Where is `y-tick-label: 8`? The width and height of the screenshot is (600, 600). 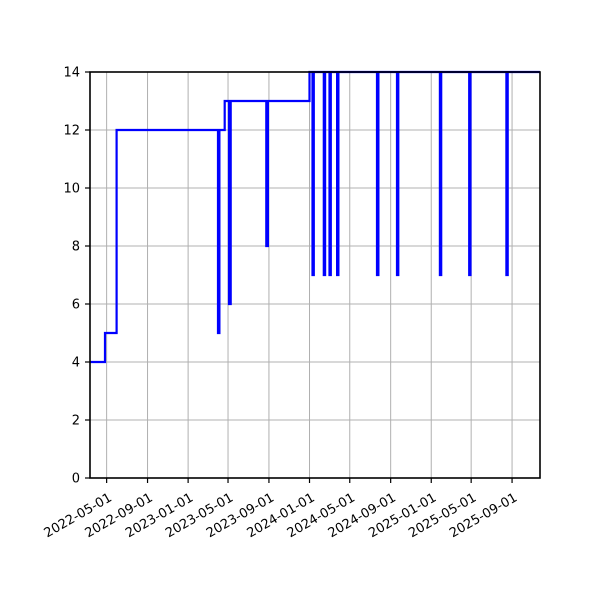 y-tick-label: 8 is located at coordinates (76, 247).